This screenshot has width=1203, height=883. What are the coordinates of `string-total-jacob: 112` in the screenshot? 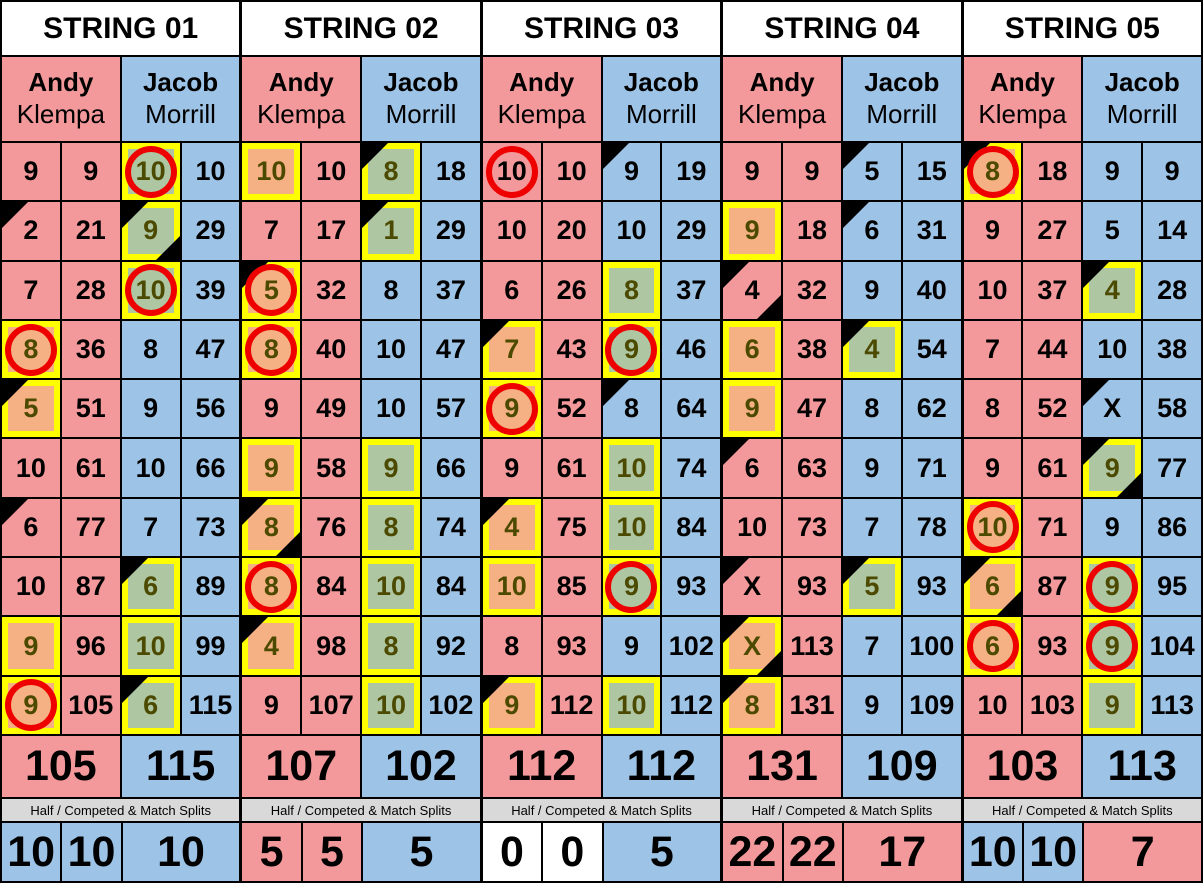 It's located at (661, 766).